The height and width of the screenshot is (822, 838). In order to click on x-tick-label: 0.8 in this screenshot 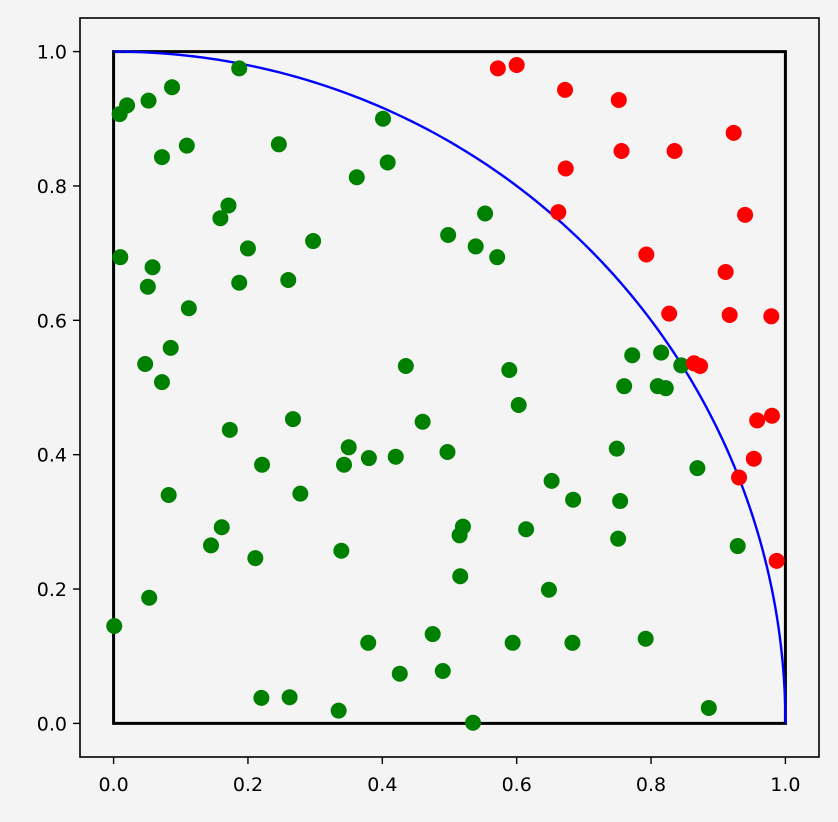, I will do `click(651, 785)`.